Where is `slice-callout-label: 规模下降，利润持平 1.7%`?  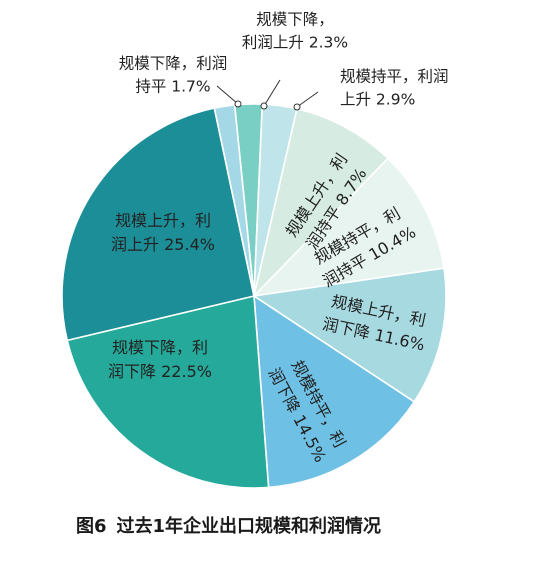
slice-callout-label: 规模下降，利润持平 1.7% is located at coordinates (173, 75).